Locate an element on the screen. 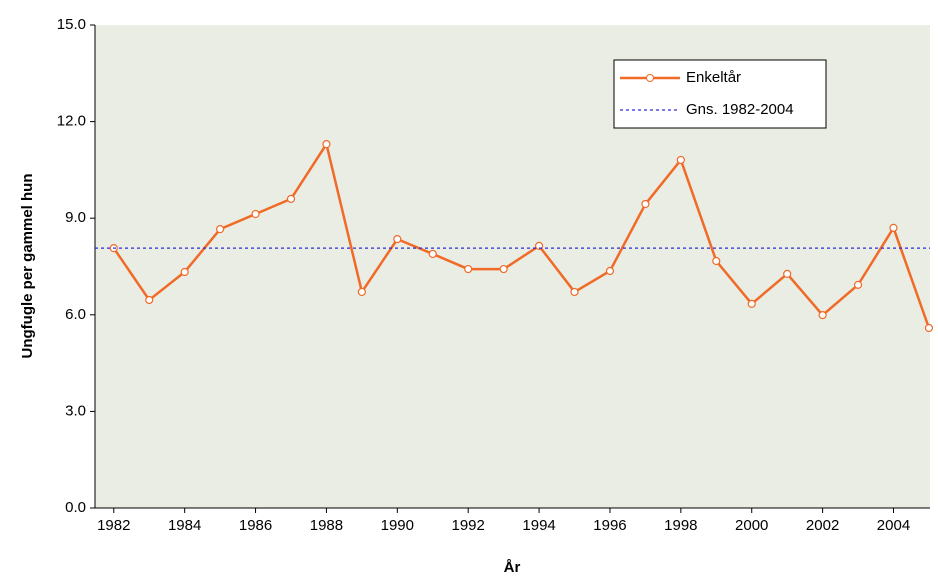 Image resolution: width=938 pixels, height=580 pixels. y-tick-label: 15.0 is located at coordinates (71, 24).